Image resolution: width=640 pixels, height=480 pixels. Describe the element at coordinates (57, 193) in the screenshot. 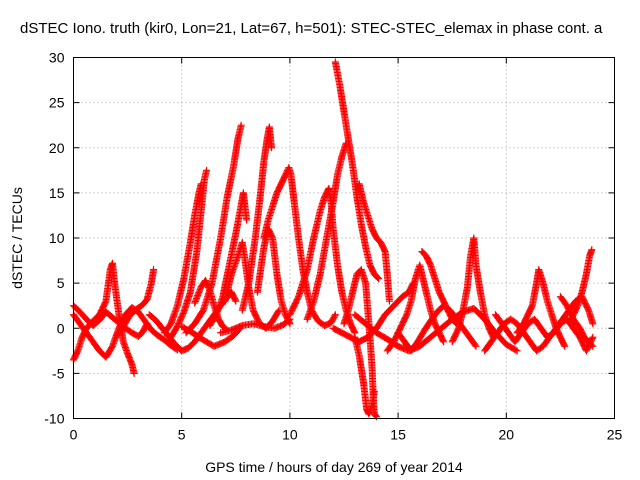

I see `y-tick-label: 15` at that location.